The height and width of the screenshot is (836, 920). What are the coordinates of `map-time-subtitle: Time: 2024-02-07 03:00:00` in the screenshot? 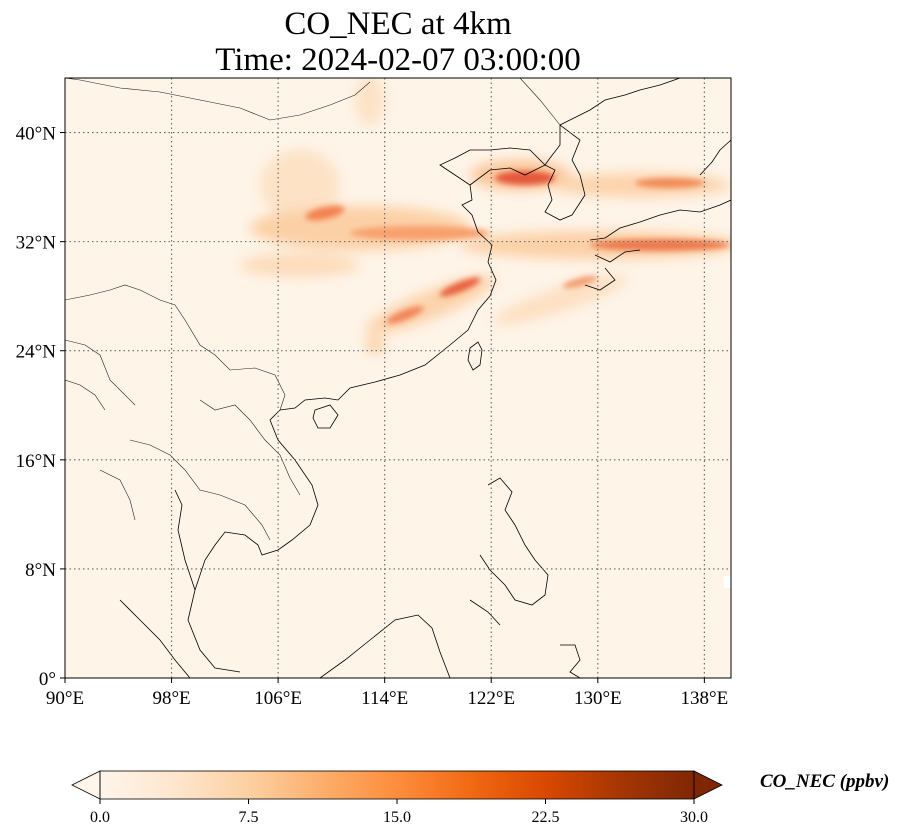 It's located at (398, 60).